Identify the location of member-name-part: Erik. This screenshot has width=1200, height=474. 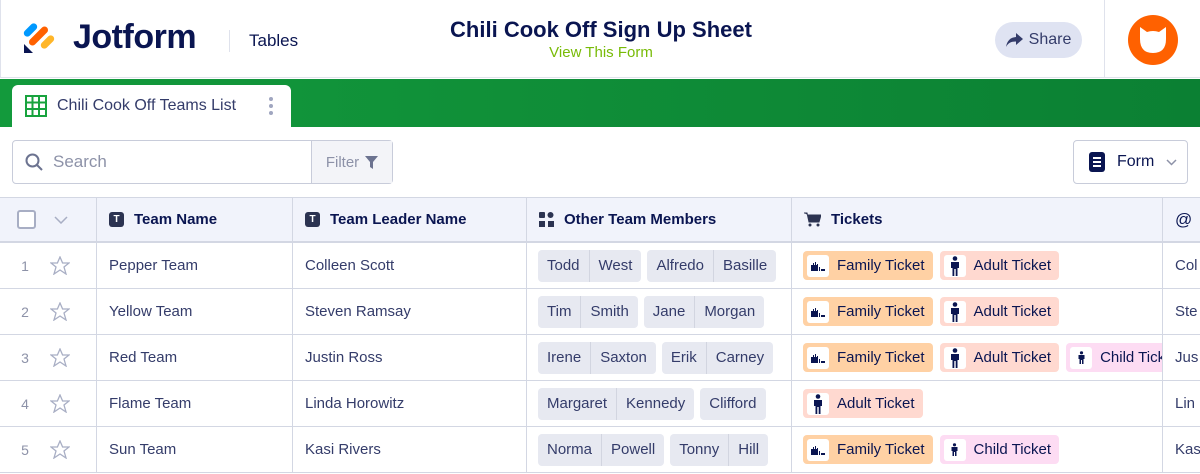
(683, 357).